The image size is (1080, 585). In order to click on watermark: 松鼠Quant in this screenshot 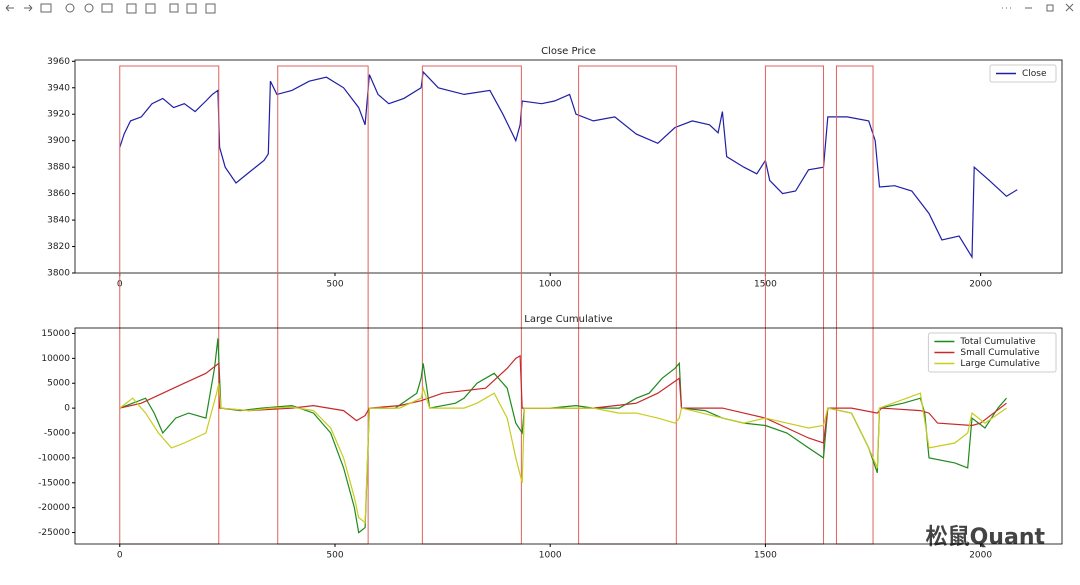, I will do `click(986, 537)`.